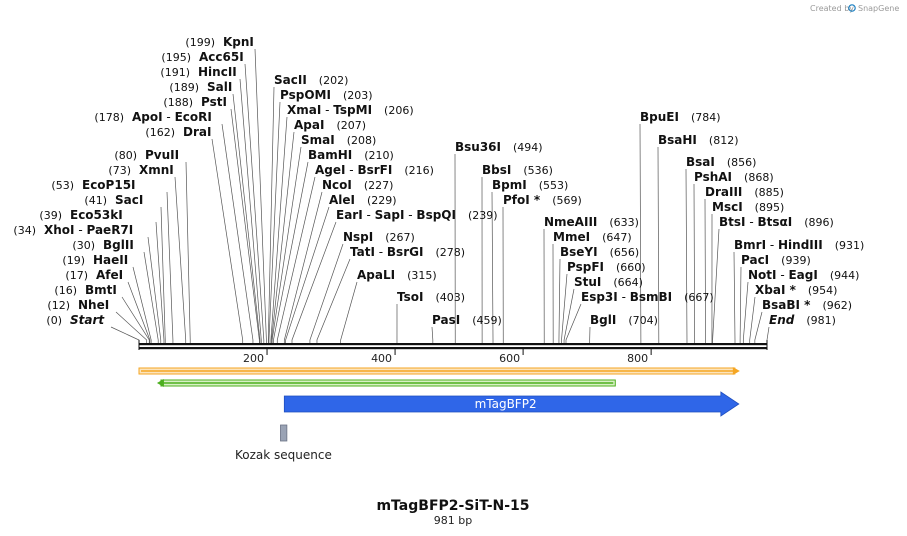  I want to click on site-position: (896), so click(819, 222).